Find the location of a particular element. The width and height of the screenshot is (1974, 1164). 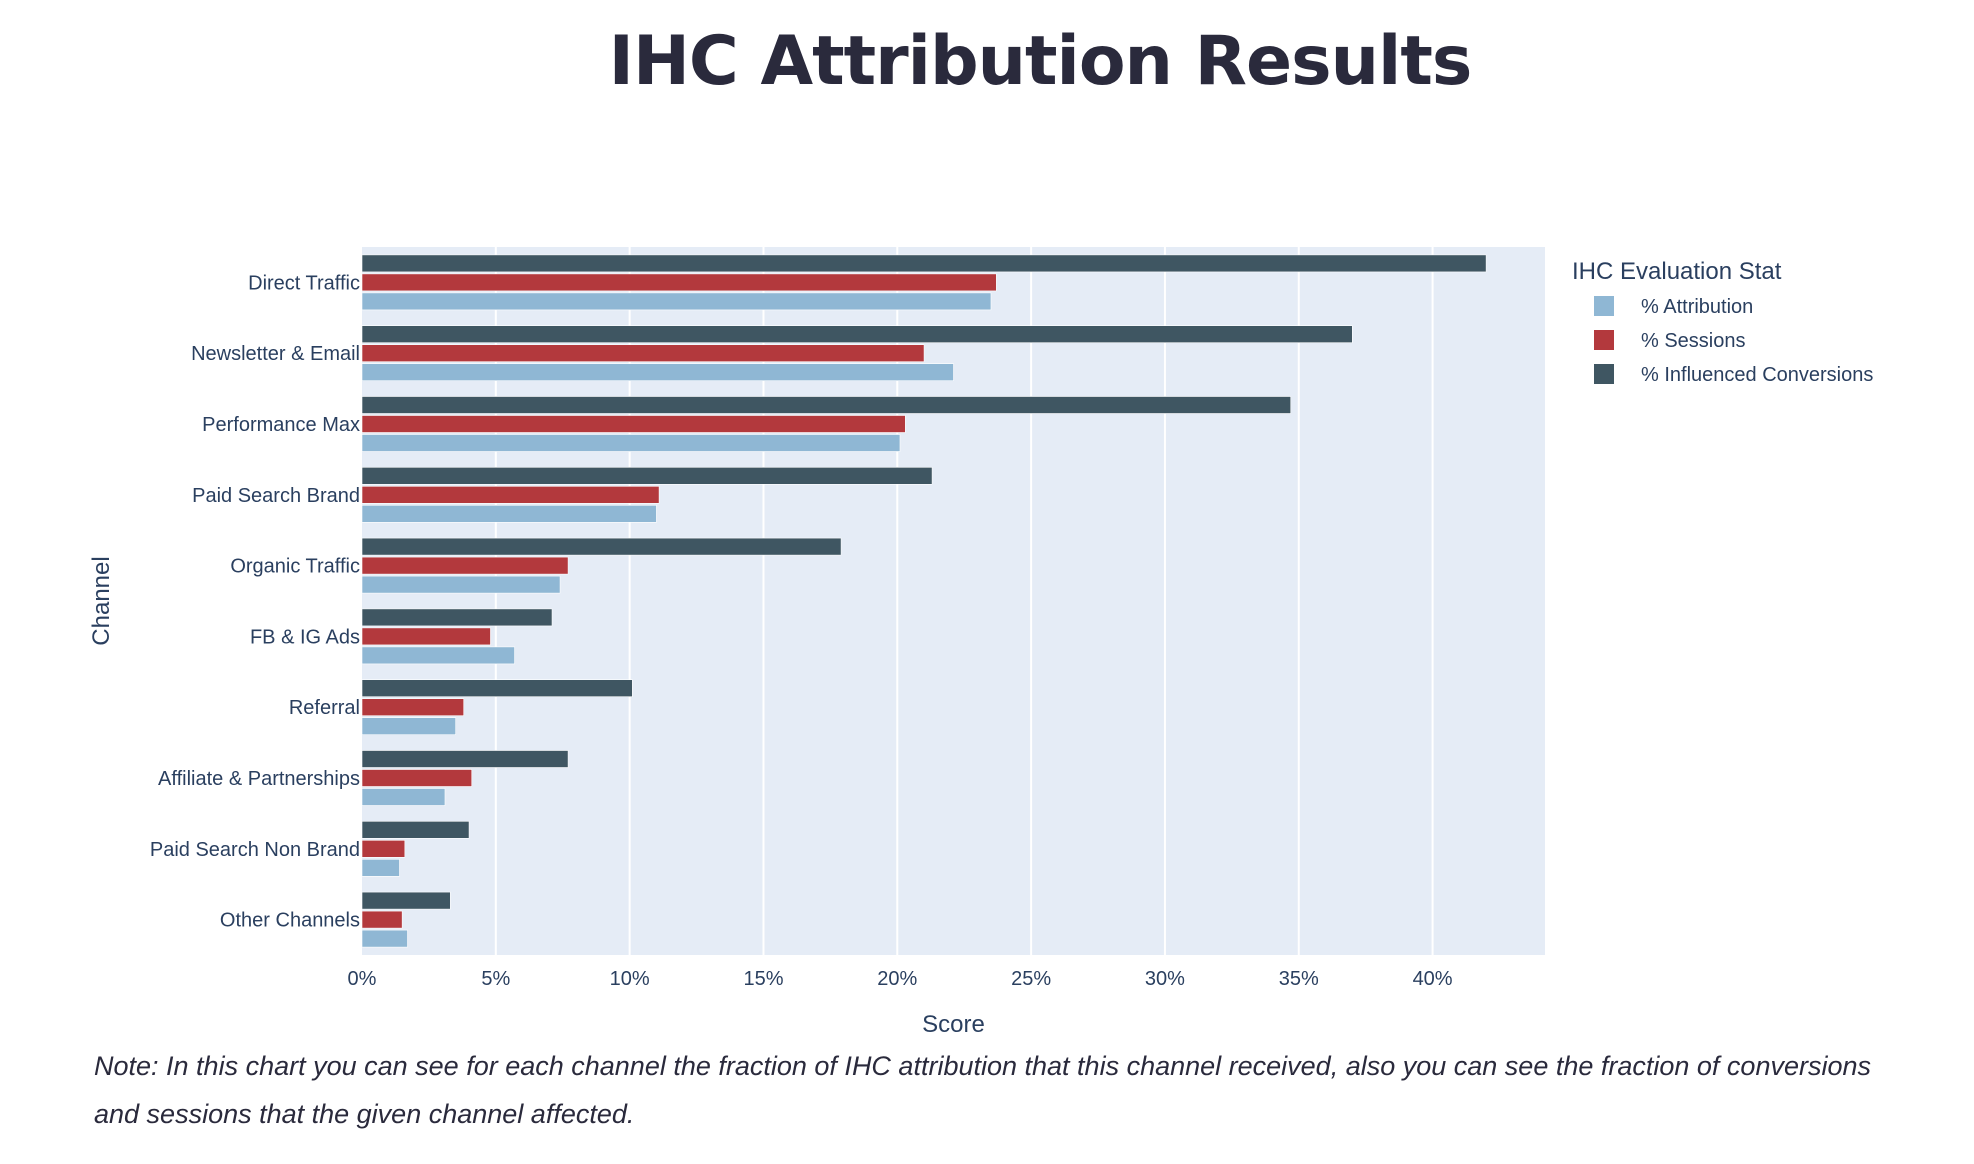

y-tick-label: Affiliate & Partnerships is located at coordinates (259, 779).